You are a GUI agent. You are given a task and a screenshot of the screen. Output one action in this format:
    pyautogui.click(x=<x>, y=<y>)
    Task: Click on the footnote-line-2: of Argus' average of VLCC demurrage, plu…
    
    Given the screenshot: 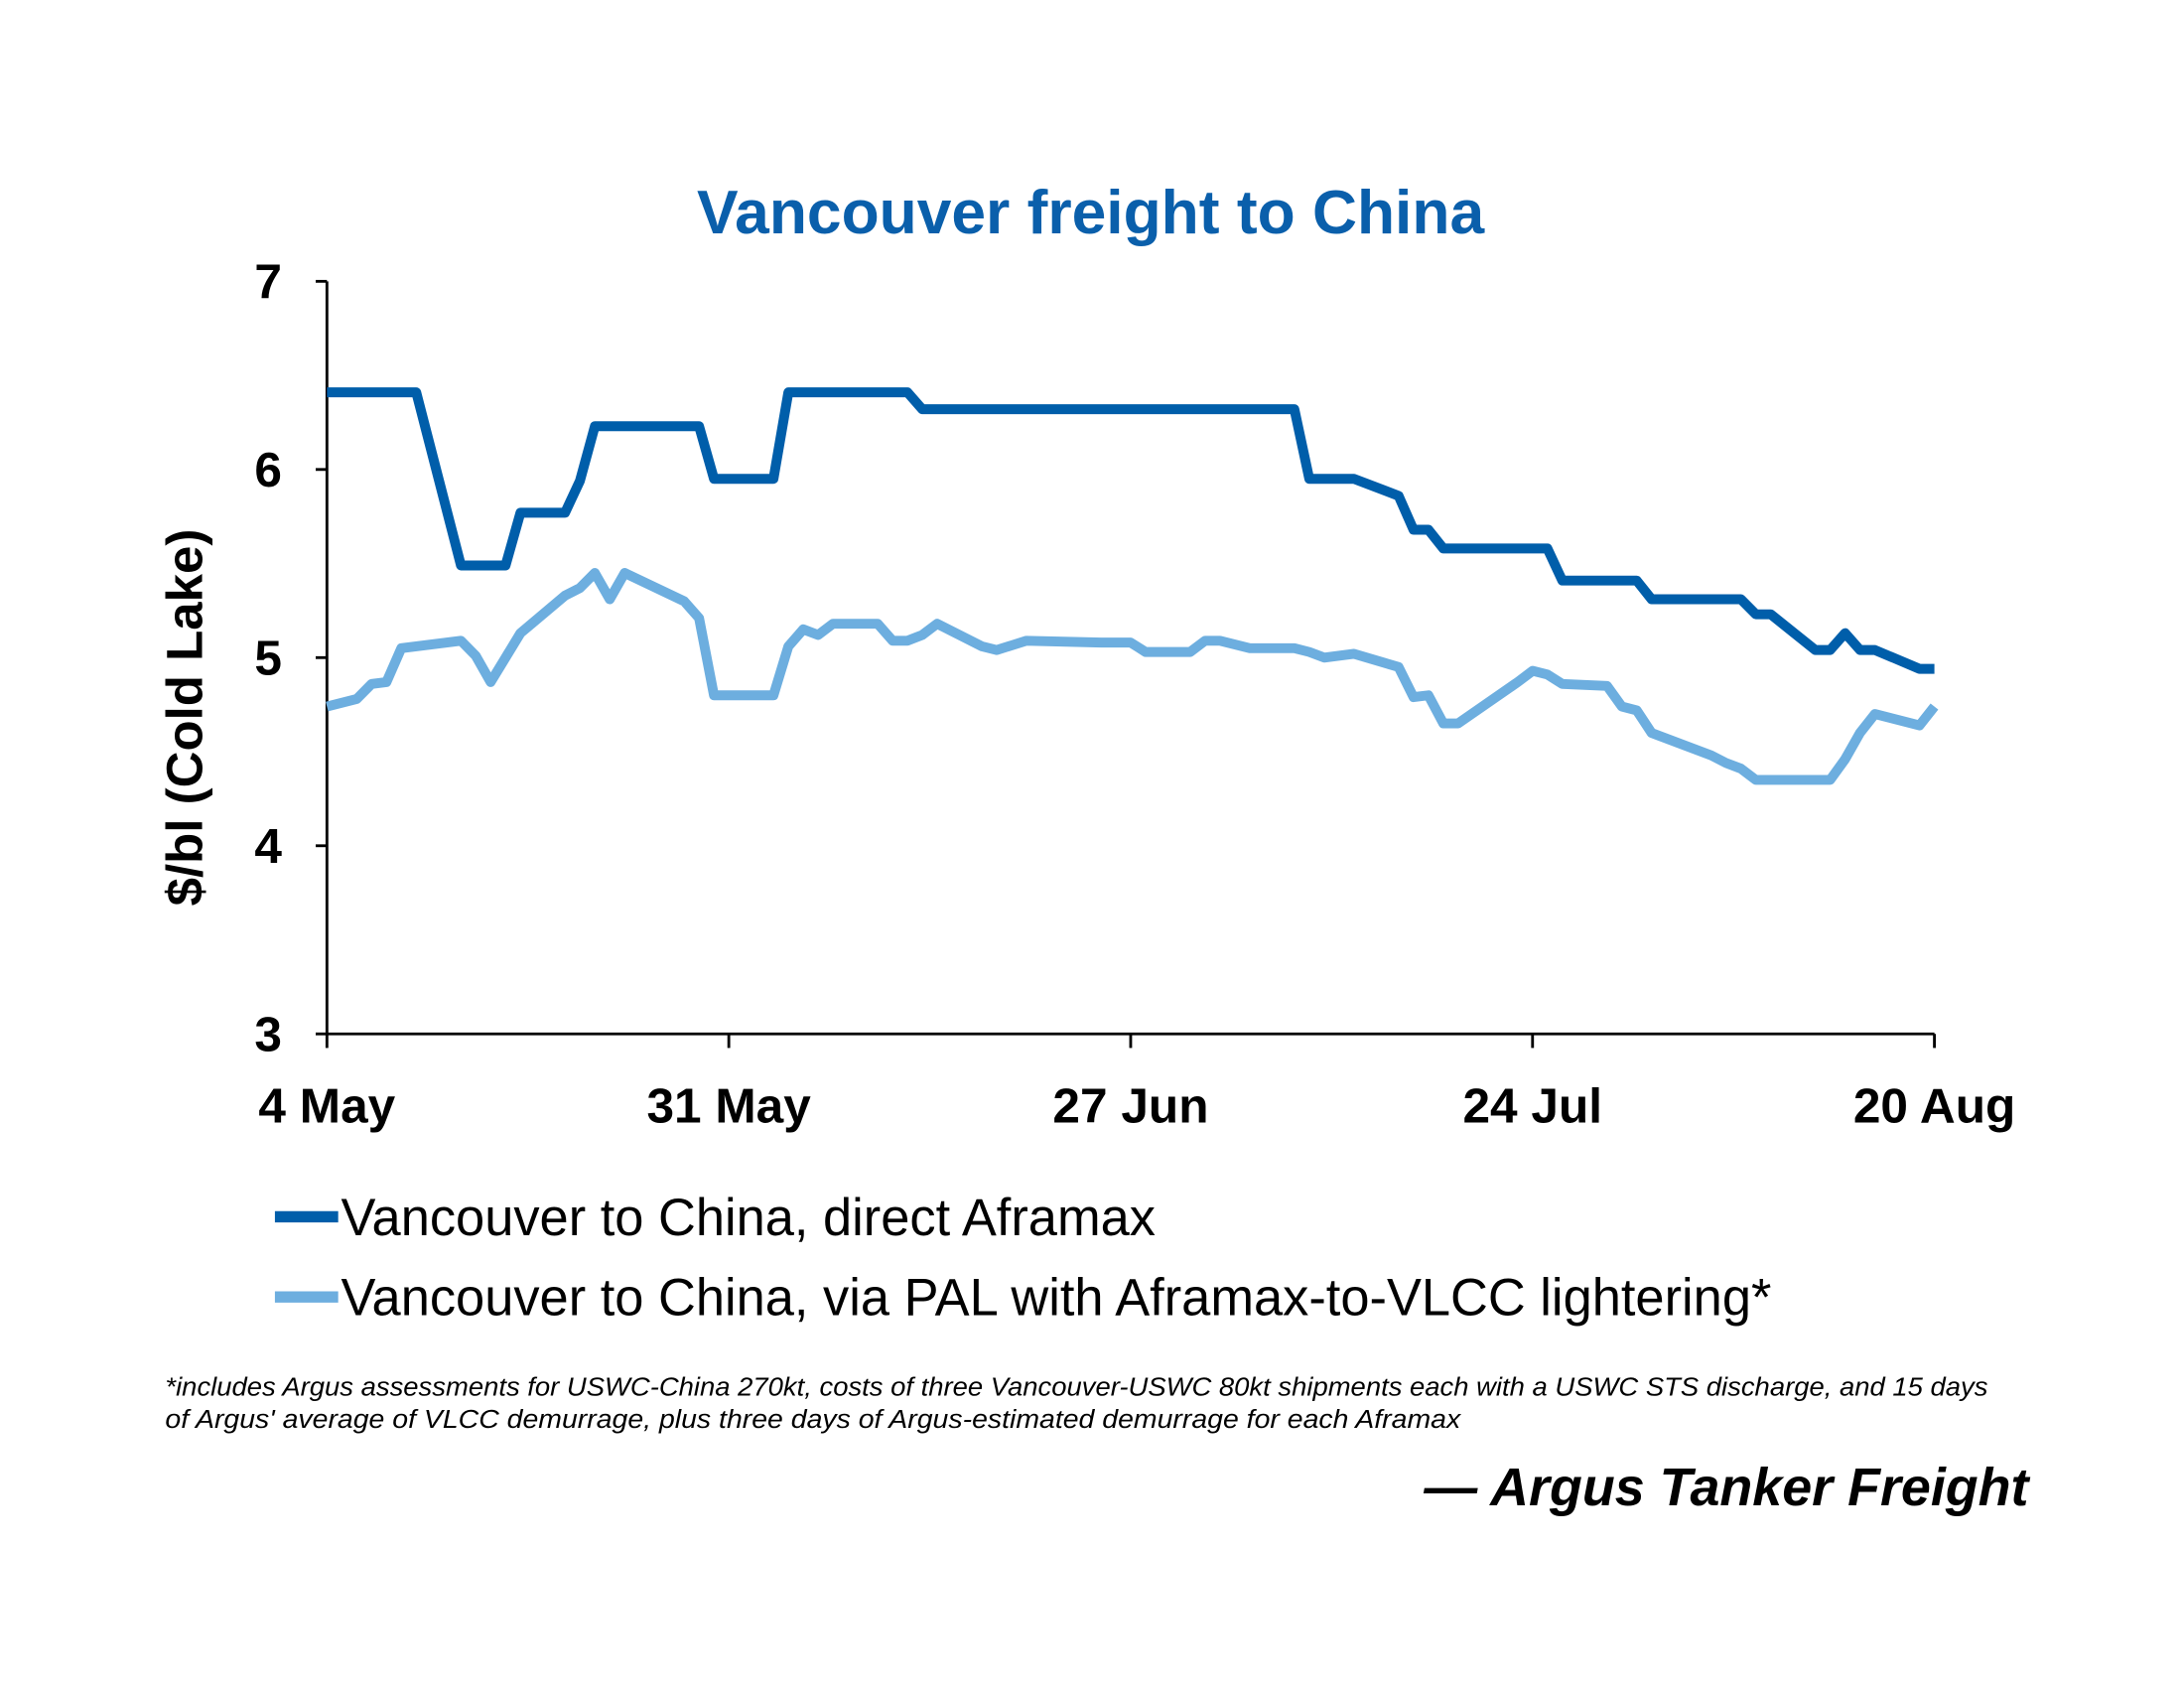 What is the action you would take?
    pyautogui.click(x=813, y=1420)
    